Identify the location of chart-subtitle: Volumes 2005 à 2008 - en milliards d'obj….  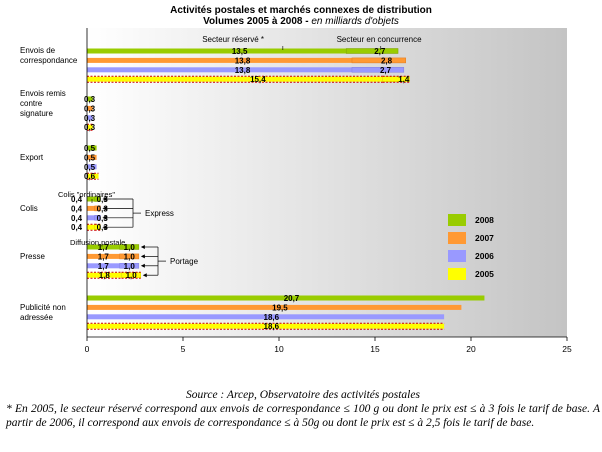
(301, 21).